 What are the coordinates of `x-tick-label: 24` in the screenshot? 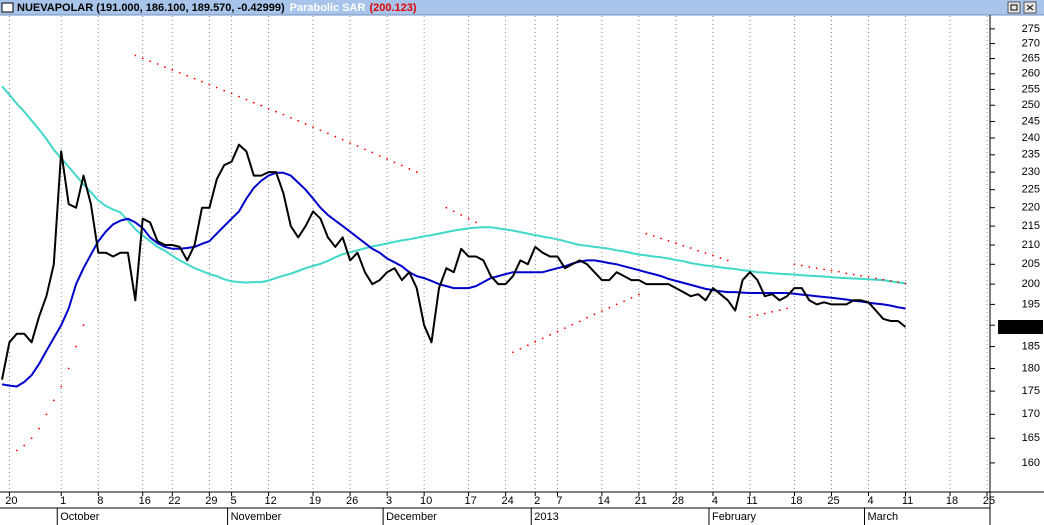 It's located at (507, 501).